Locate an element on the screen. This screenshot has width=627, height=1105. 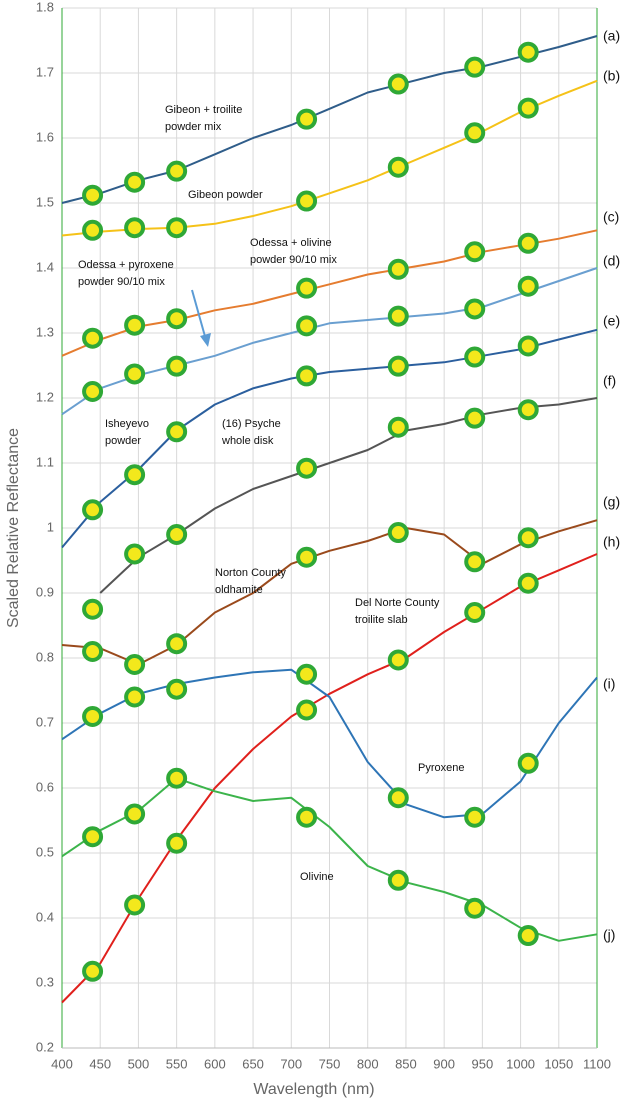
annotation-arrowhead is located at coordinates (205, 340).